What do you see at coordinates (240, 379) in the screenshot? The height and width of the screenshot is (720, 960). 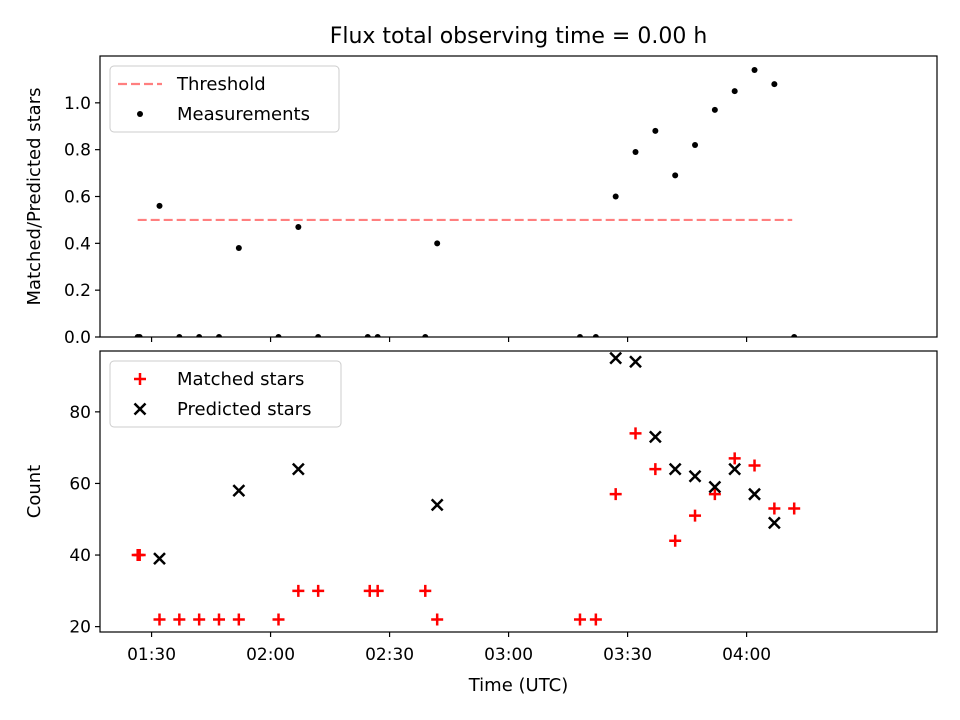 I see `legend-label: Matched stars` at bounding box center [240, 379].